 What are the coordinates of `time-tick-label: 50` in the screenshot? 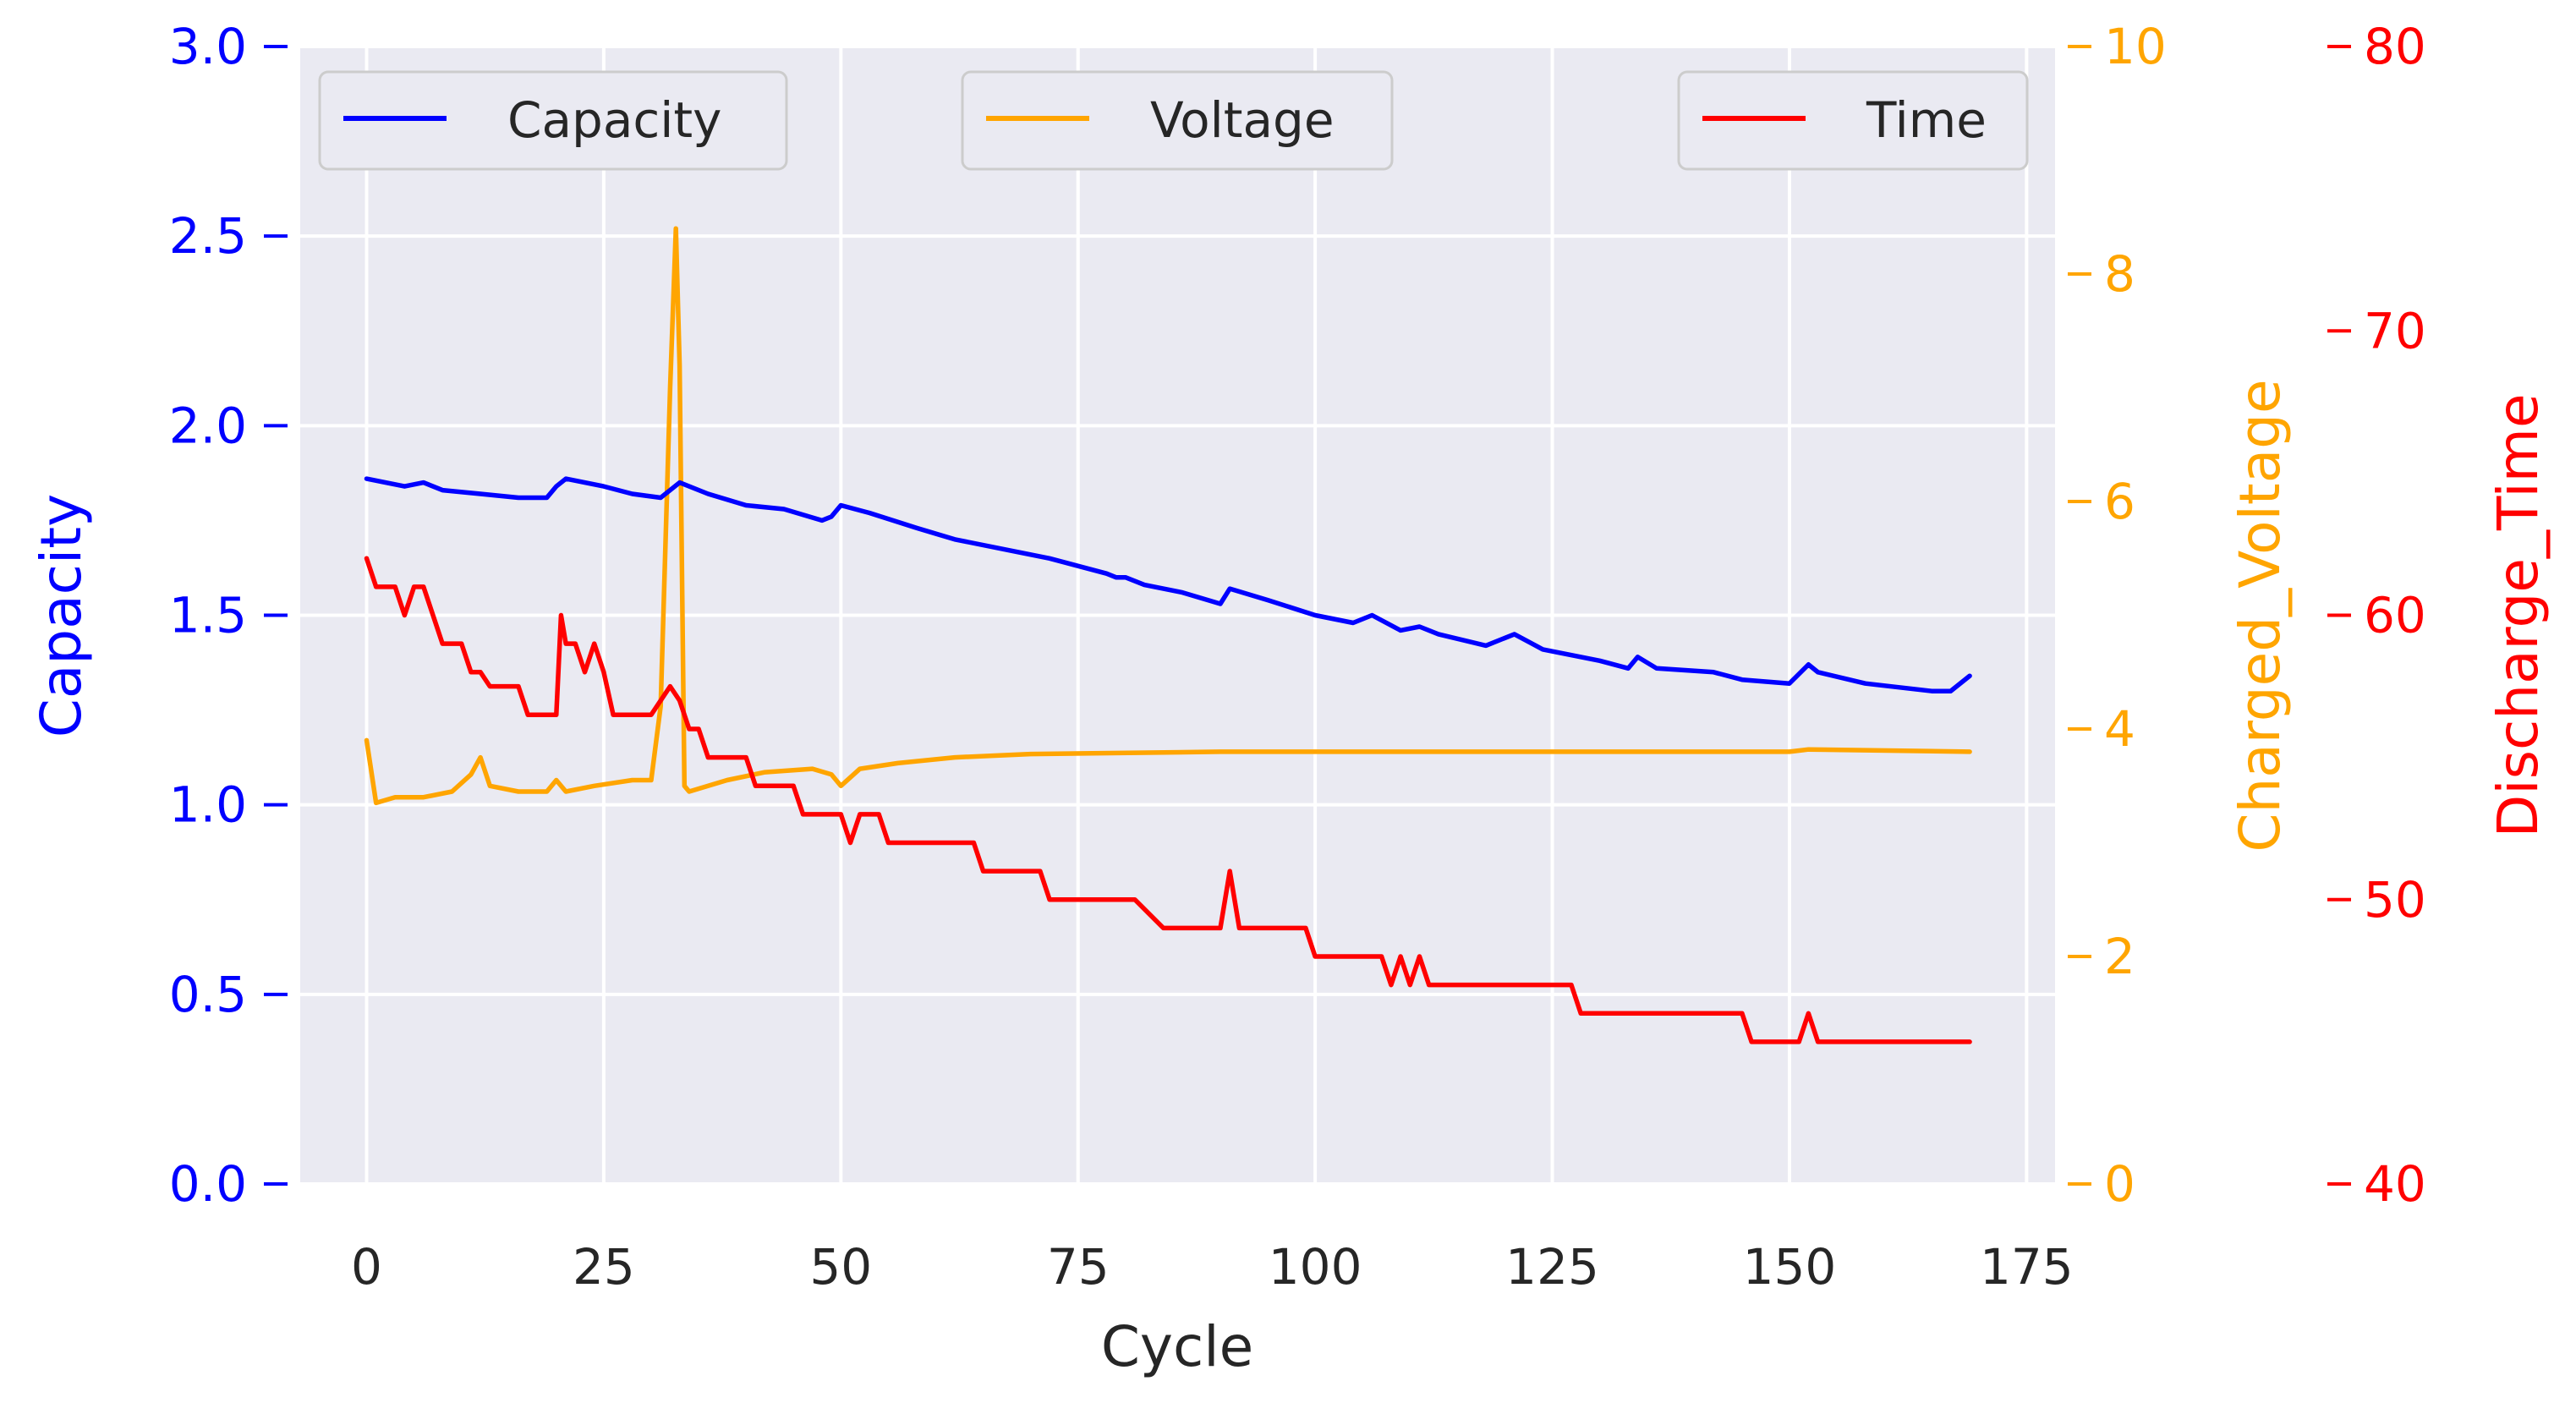 It's located at (2395, 900).